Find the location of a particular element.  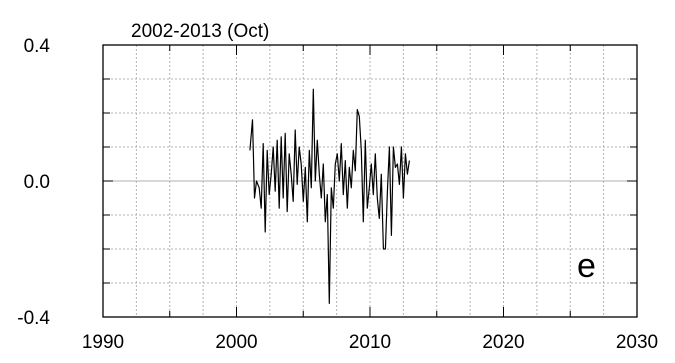

panel-label: e is located at coordinates (586, 266).